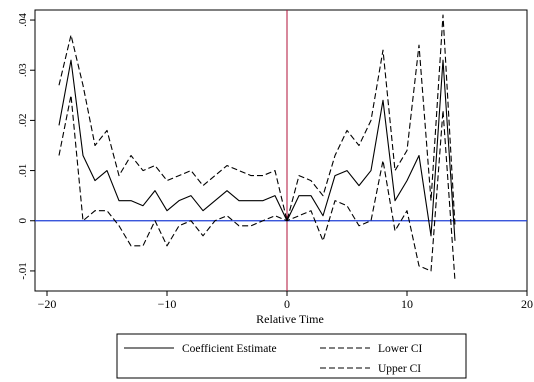  I want to click on x-tick-label: 10, so click(407, 304).